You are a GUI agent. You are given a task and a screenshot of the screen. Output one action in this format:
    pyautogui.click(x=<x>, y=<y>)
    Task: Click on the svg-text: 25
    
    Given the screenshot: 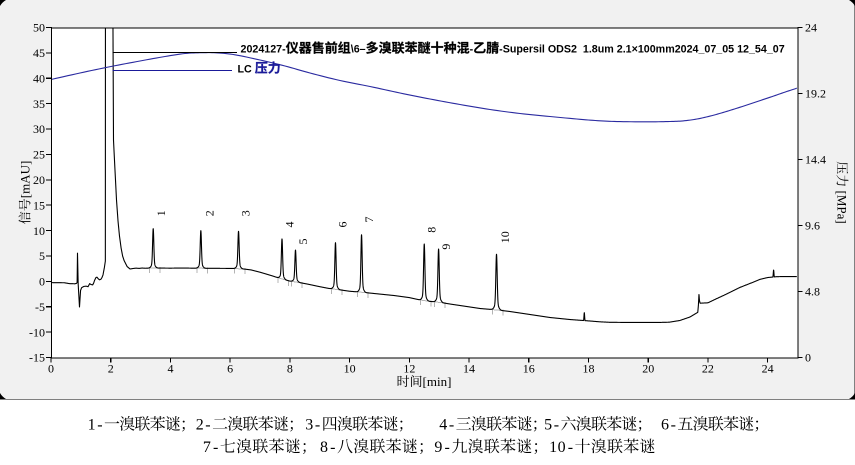 What is the action you would take?
    pyautogui.click(x=39, y=155)
    